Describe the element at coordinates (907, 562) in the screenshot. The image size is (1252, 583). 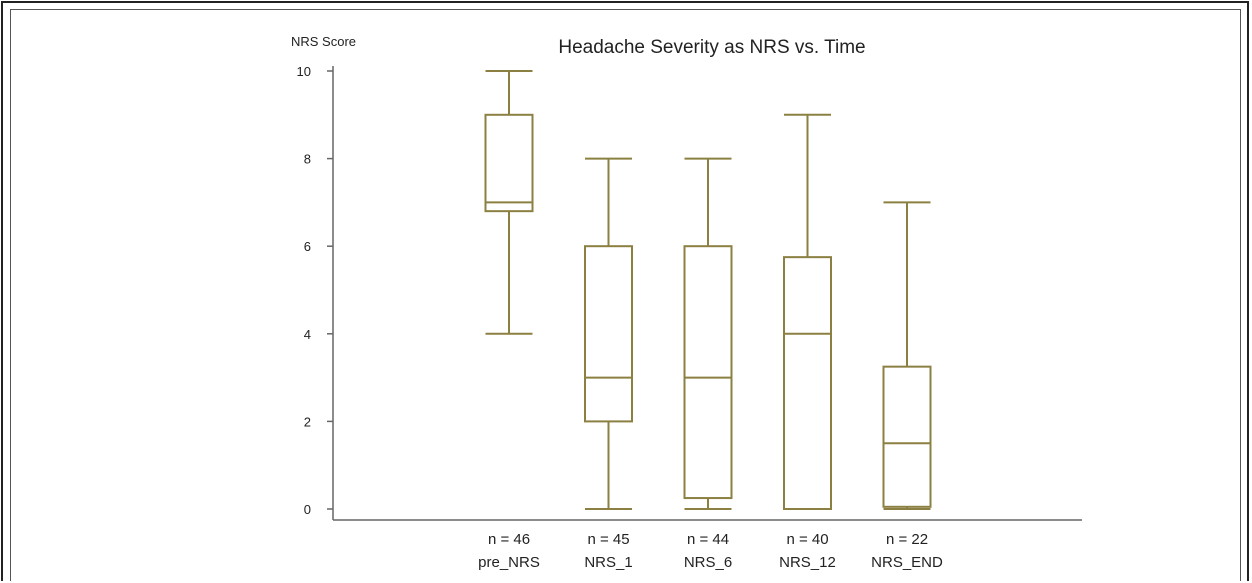
I see `x-category-label: NRS_END` at that location.